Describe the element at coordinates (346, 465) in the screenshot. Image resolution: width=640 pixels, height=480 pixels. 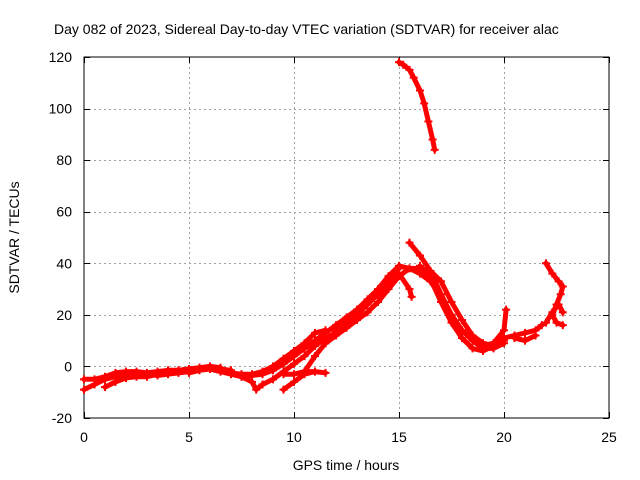
I see `x-axis-label: GPS time / hours` at that location.